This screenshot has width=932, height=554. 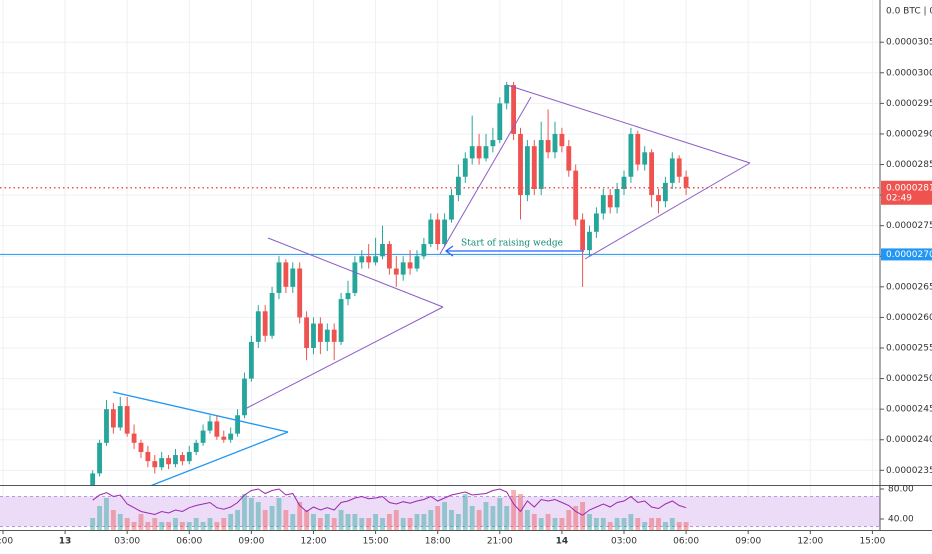 What do you see at coordinates (909, 188) in the screenshot?
I see `price-label: 0.00002812` at bounding box center [909, 188].